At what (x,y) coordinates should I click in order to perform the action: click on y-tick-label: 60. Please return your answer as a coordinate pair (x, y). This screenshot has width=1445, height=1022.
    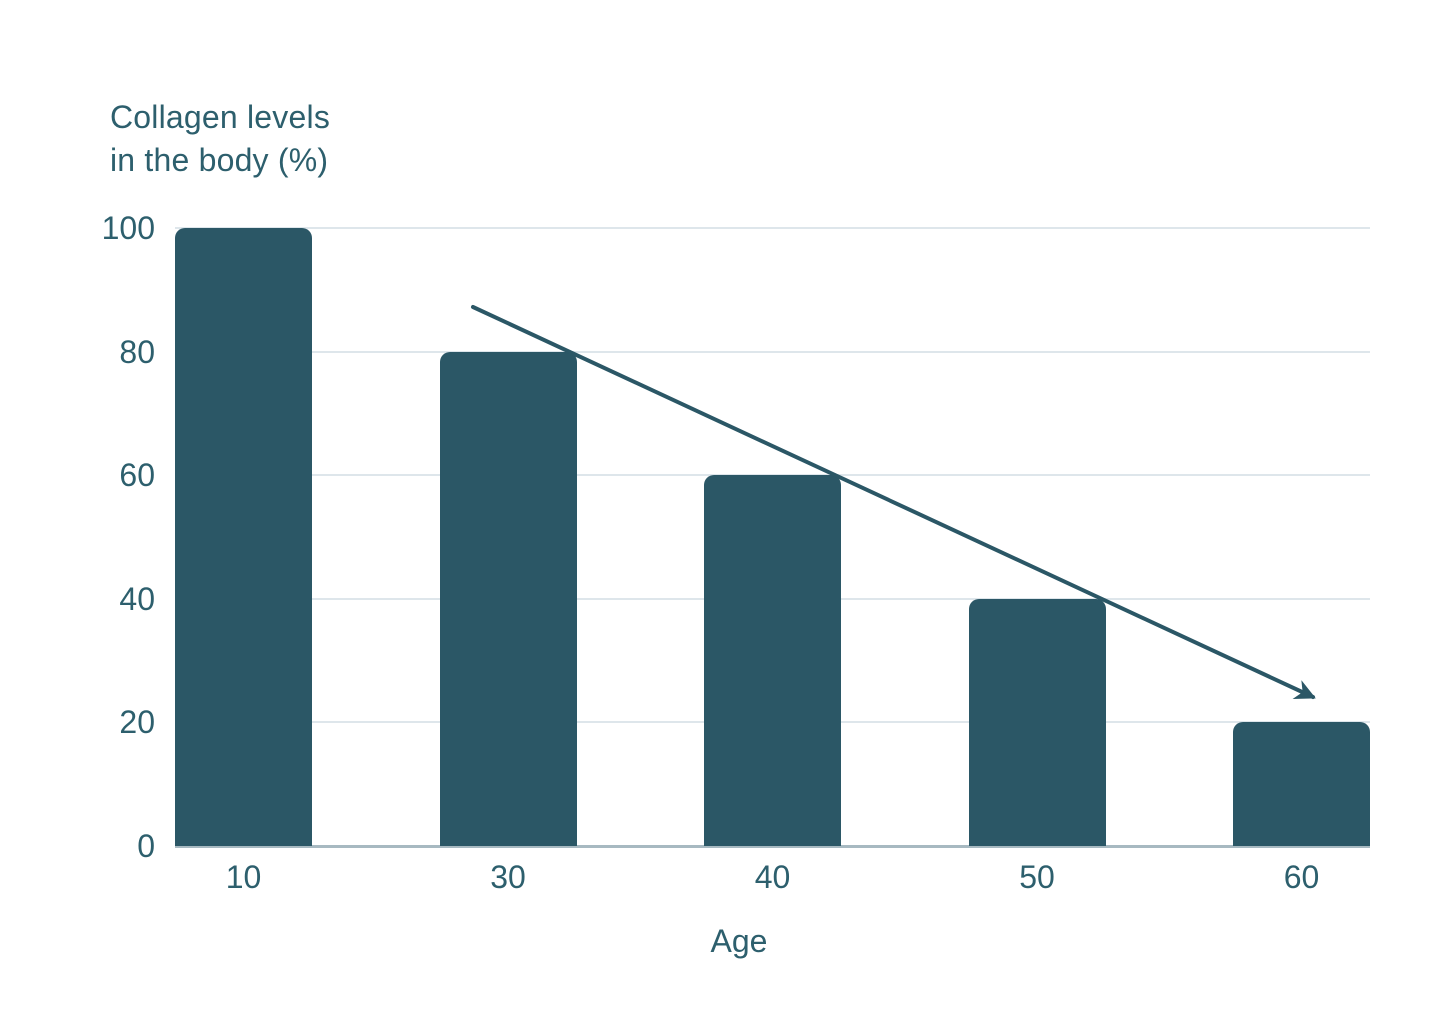
    Looking at the image, I should click on (137, 475).